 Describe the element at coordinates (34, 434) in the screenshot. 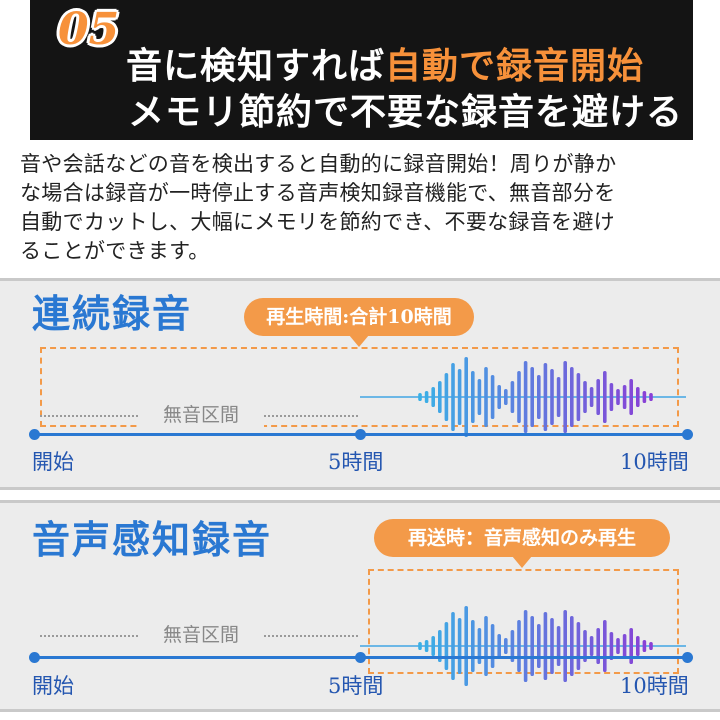

I see `timeline-dot-start` at that location.